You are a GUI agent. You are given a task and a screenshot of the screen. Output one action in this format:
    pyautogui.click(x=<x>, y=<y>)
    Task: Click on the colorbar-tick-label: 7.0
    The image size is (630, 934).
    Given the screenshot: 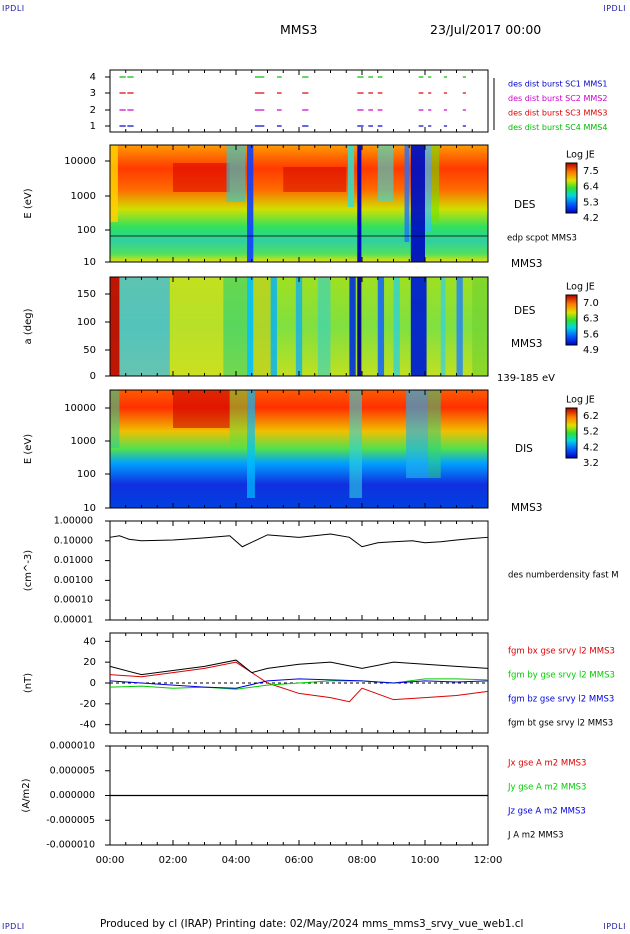 What is the action you would take?
    pyautogui.click(x=591, y=303)
    